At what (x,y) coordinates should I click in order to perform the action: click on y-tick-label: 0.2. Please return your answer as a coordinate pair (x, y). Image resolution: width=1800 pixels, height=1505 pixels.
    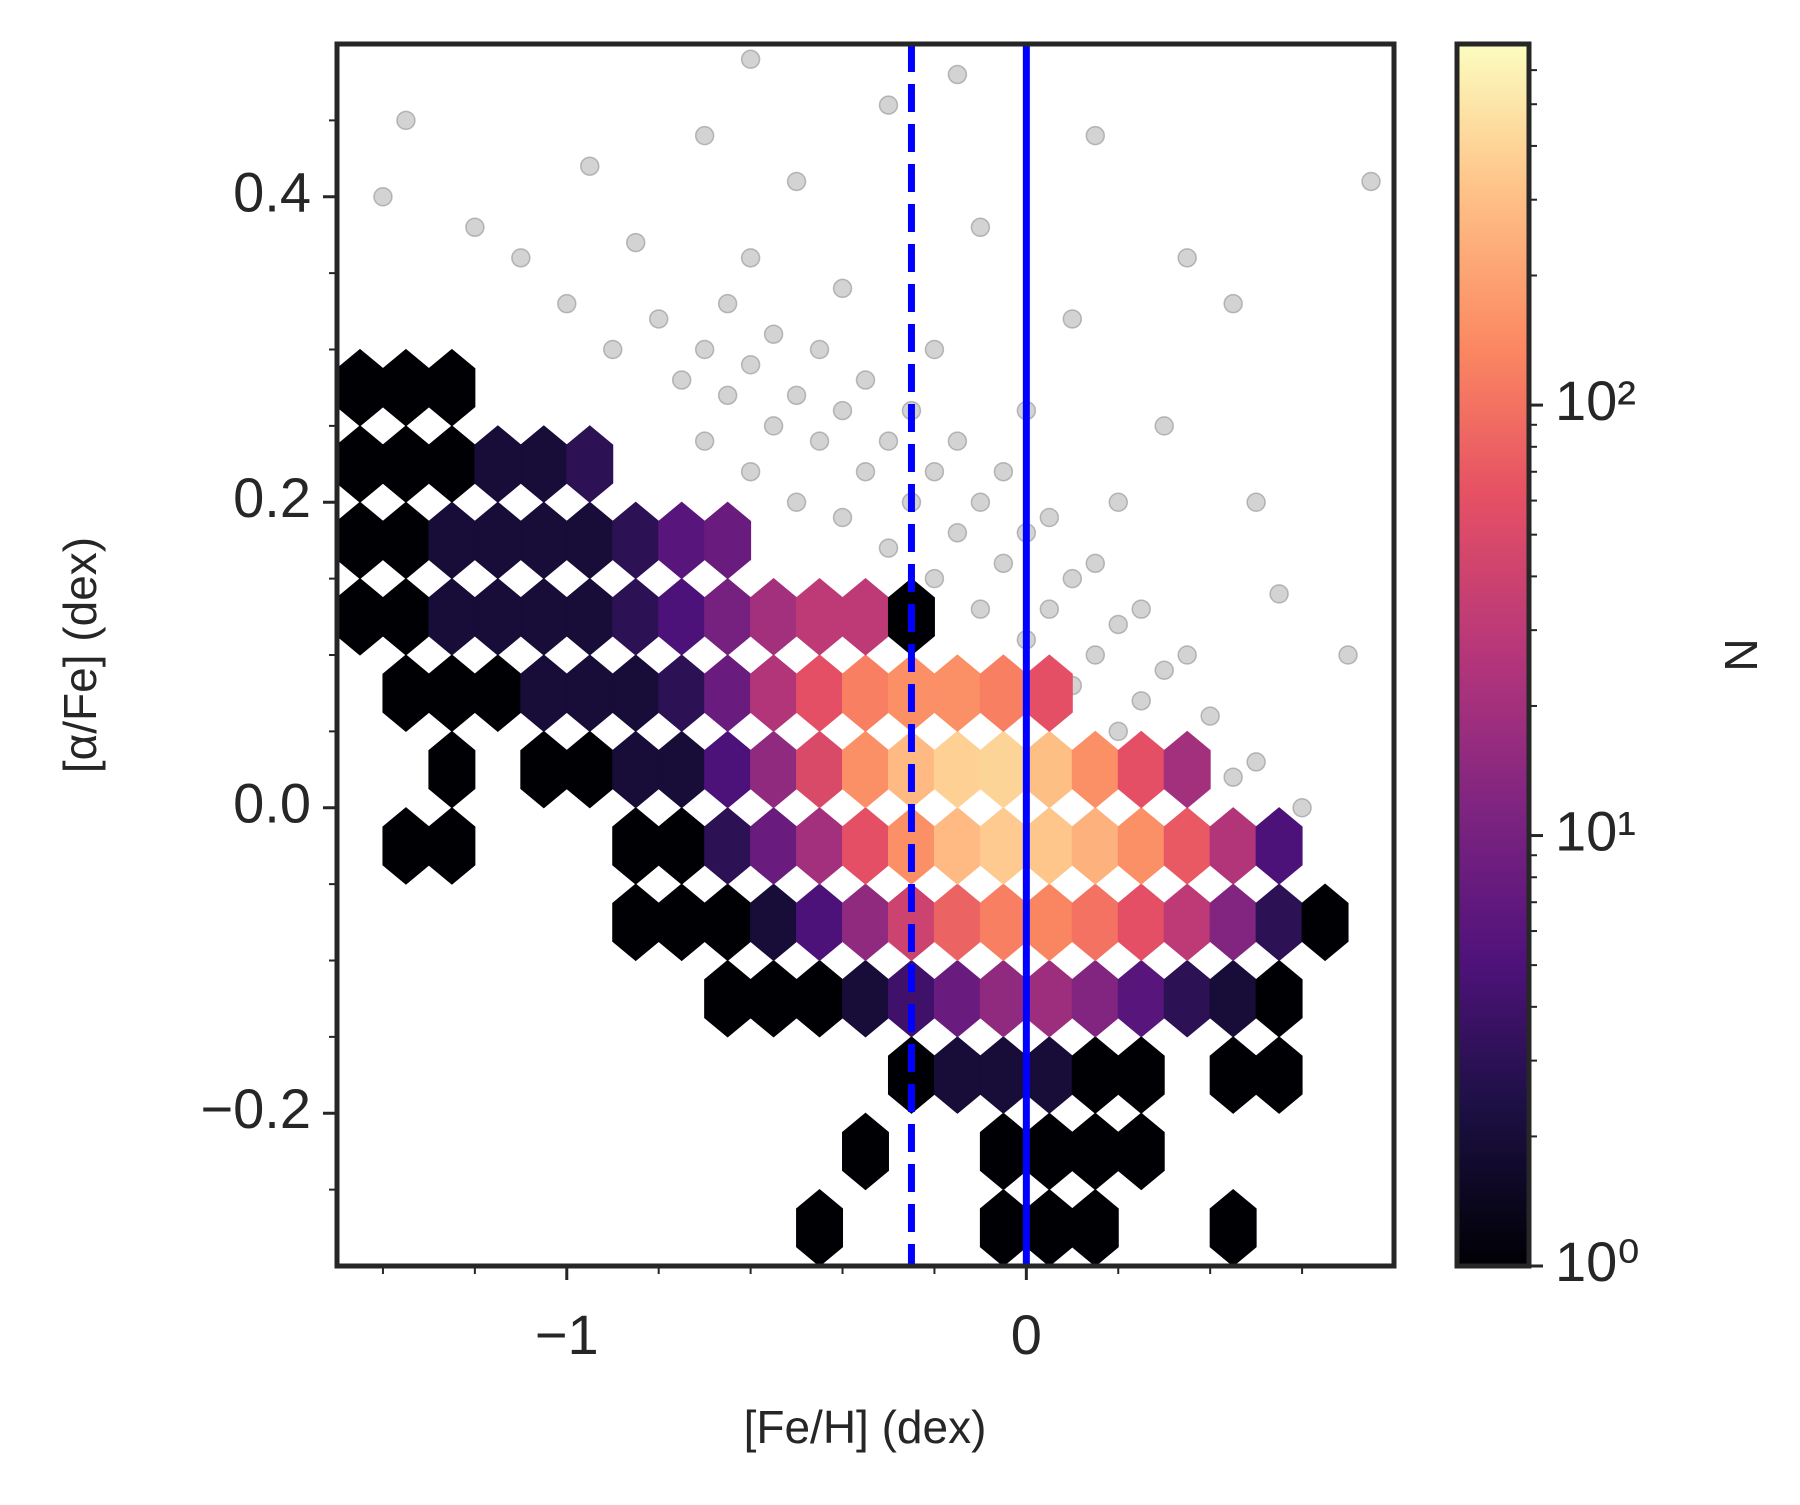
    Looking at the image, I should click on (272, 497).